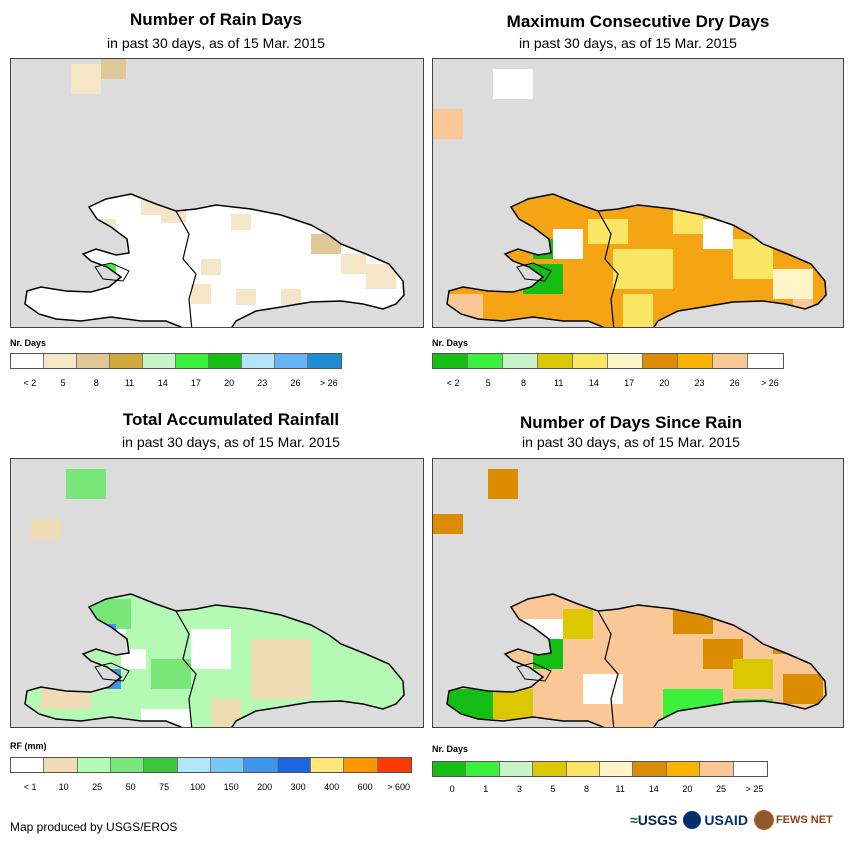  I want to click on usgs-logo-text: USGS, so click(657, 820).